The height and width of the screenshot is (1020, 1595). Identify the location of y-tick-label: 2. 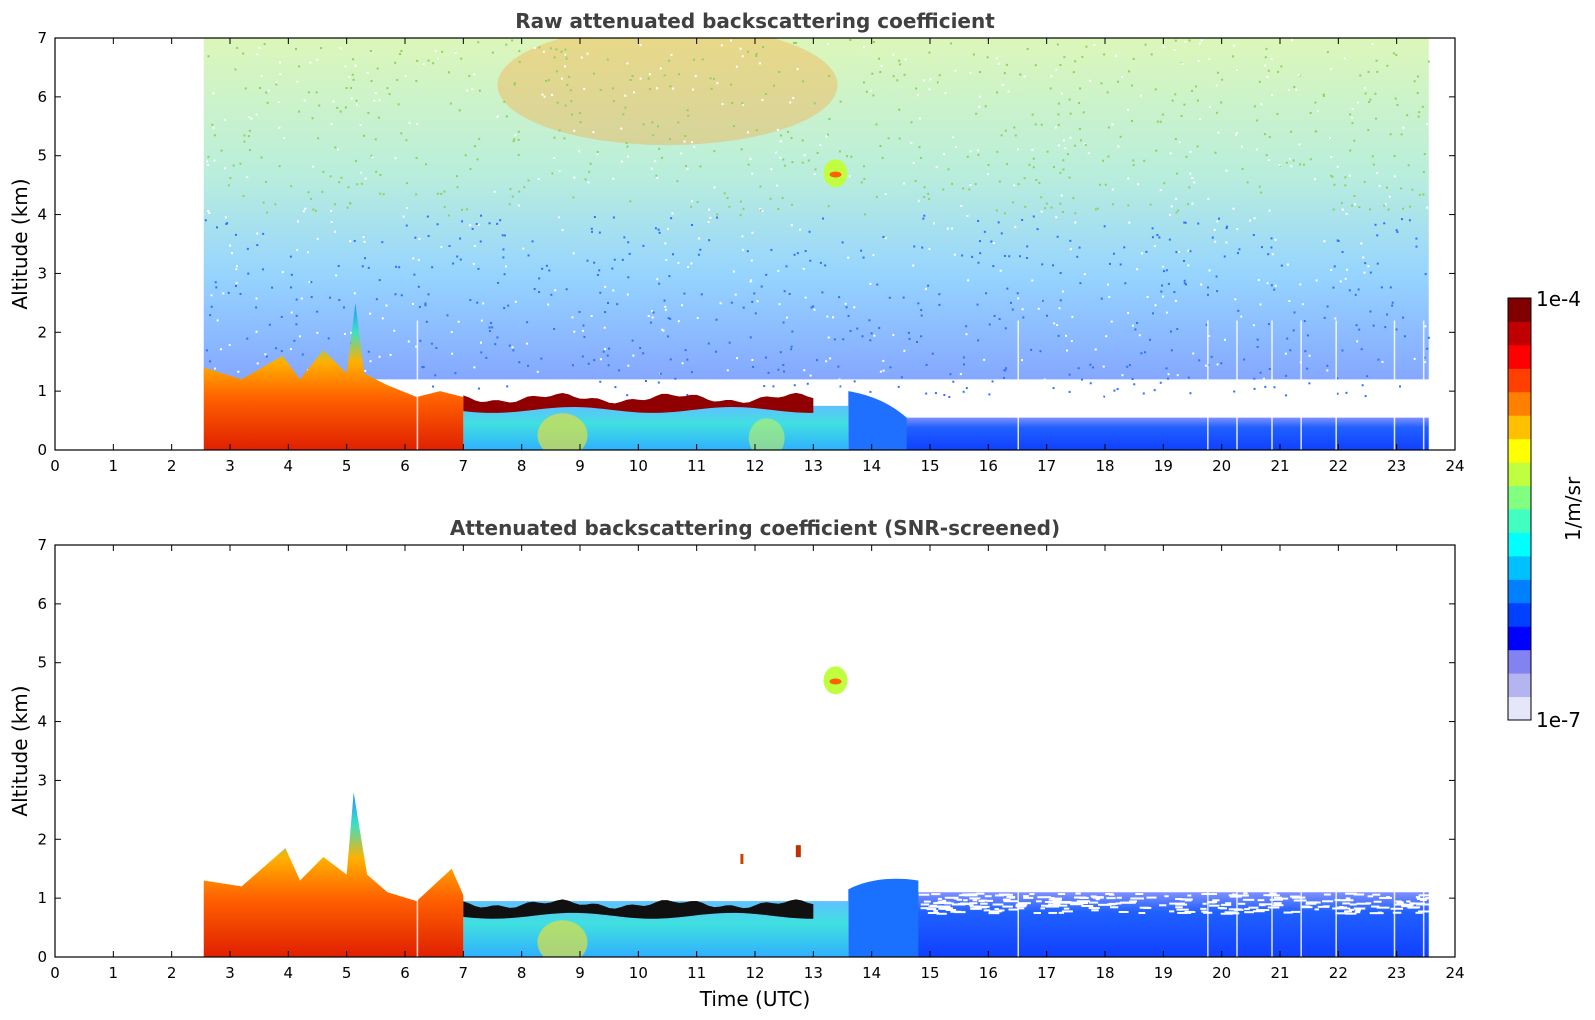
(42, 839).